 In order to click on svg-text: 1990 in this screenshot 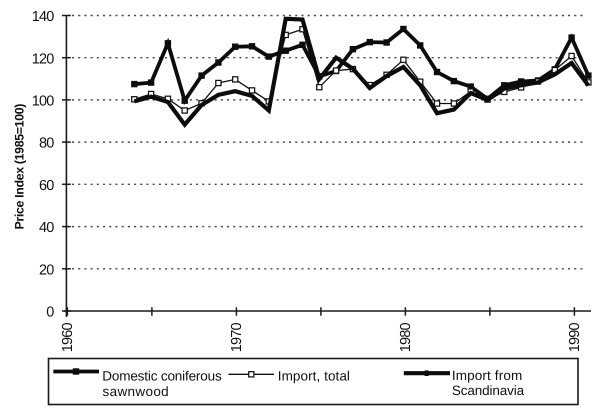, I will do `click(575, 338)`.